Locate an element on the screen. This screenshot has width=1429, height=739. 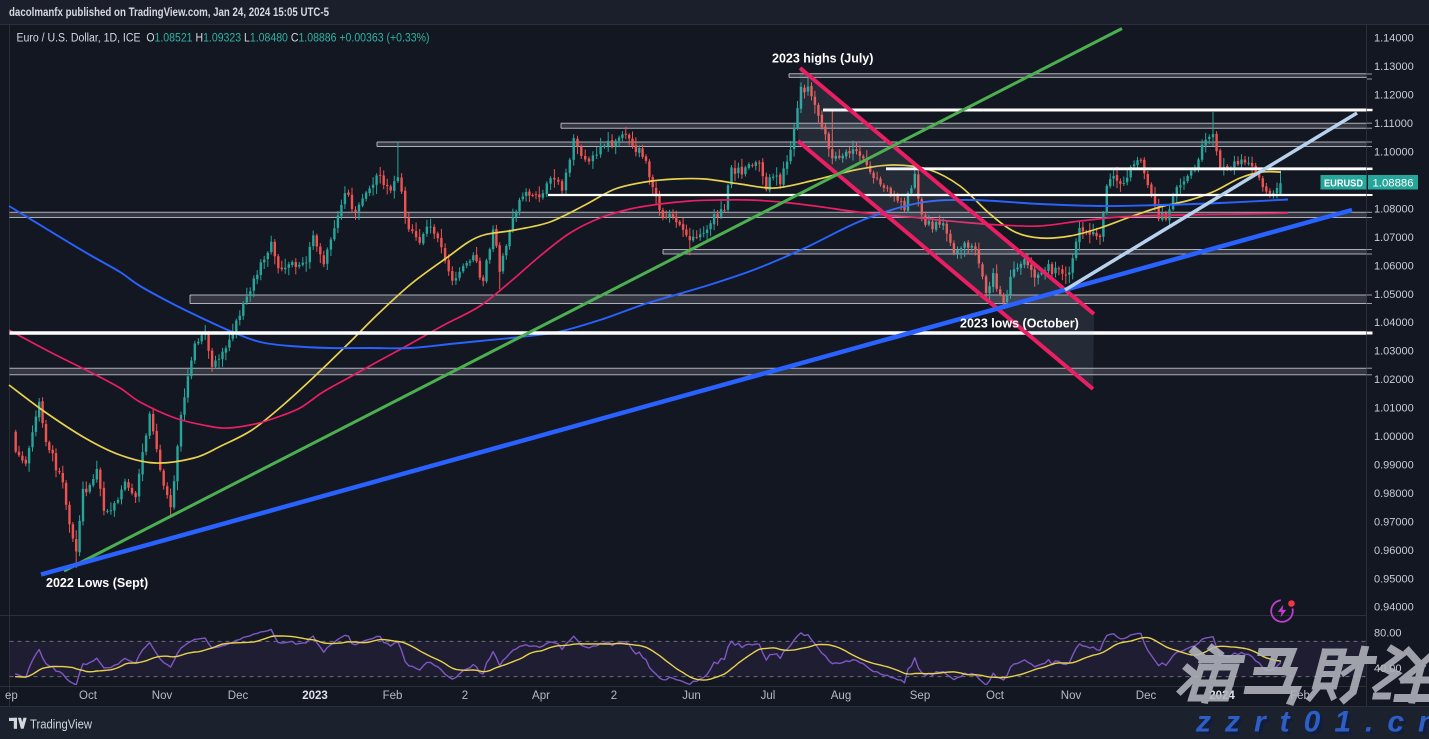
svg-text: Jun is located at coordinates (691, 696).